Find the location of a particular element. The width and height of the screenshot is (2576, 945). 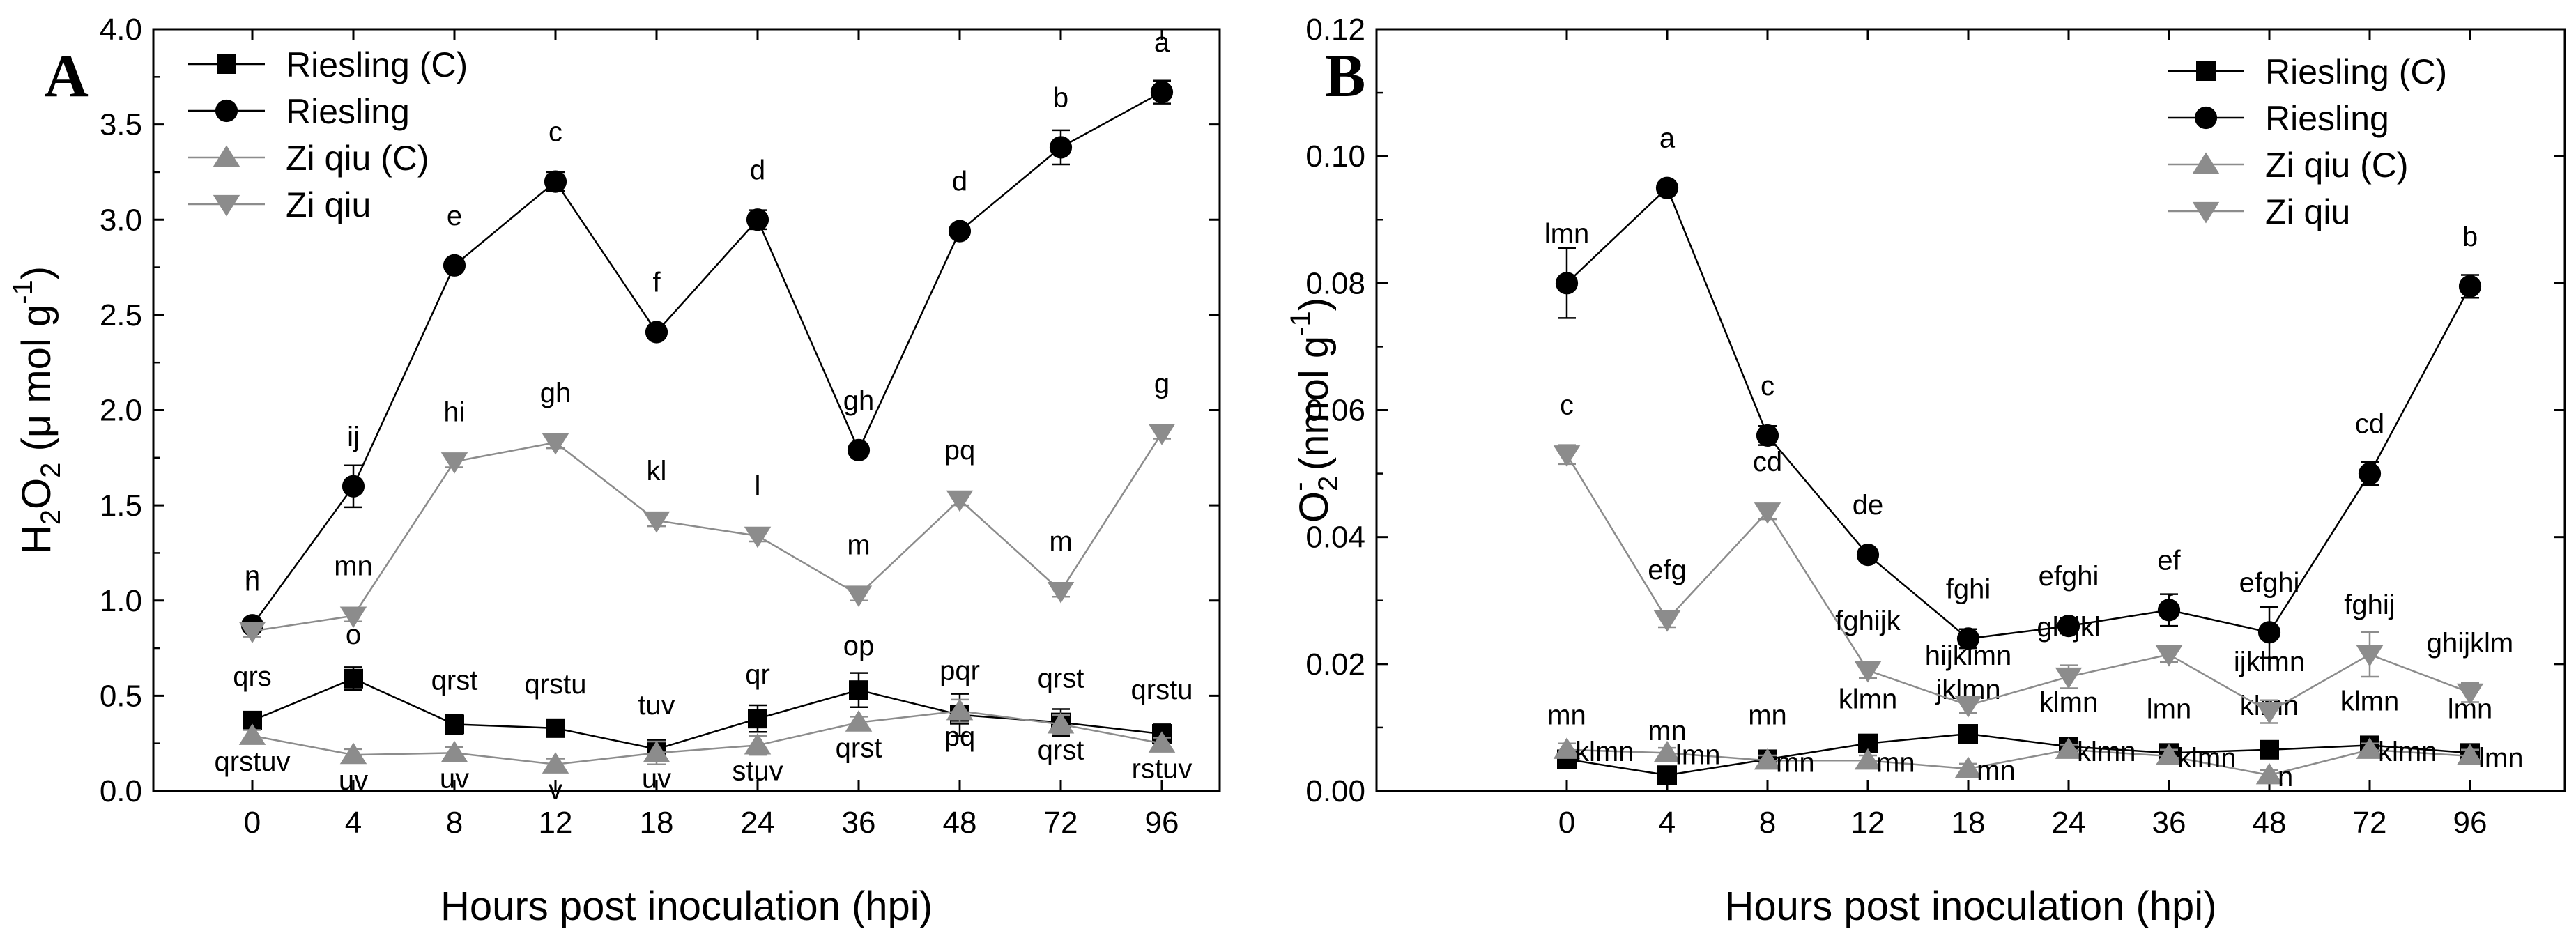

significance-label: v is located at coordinates (555, 791).